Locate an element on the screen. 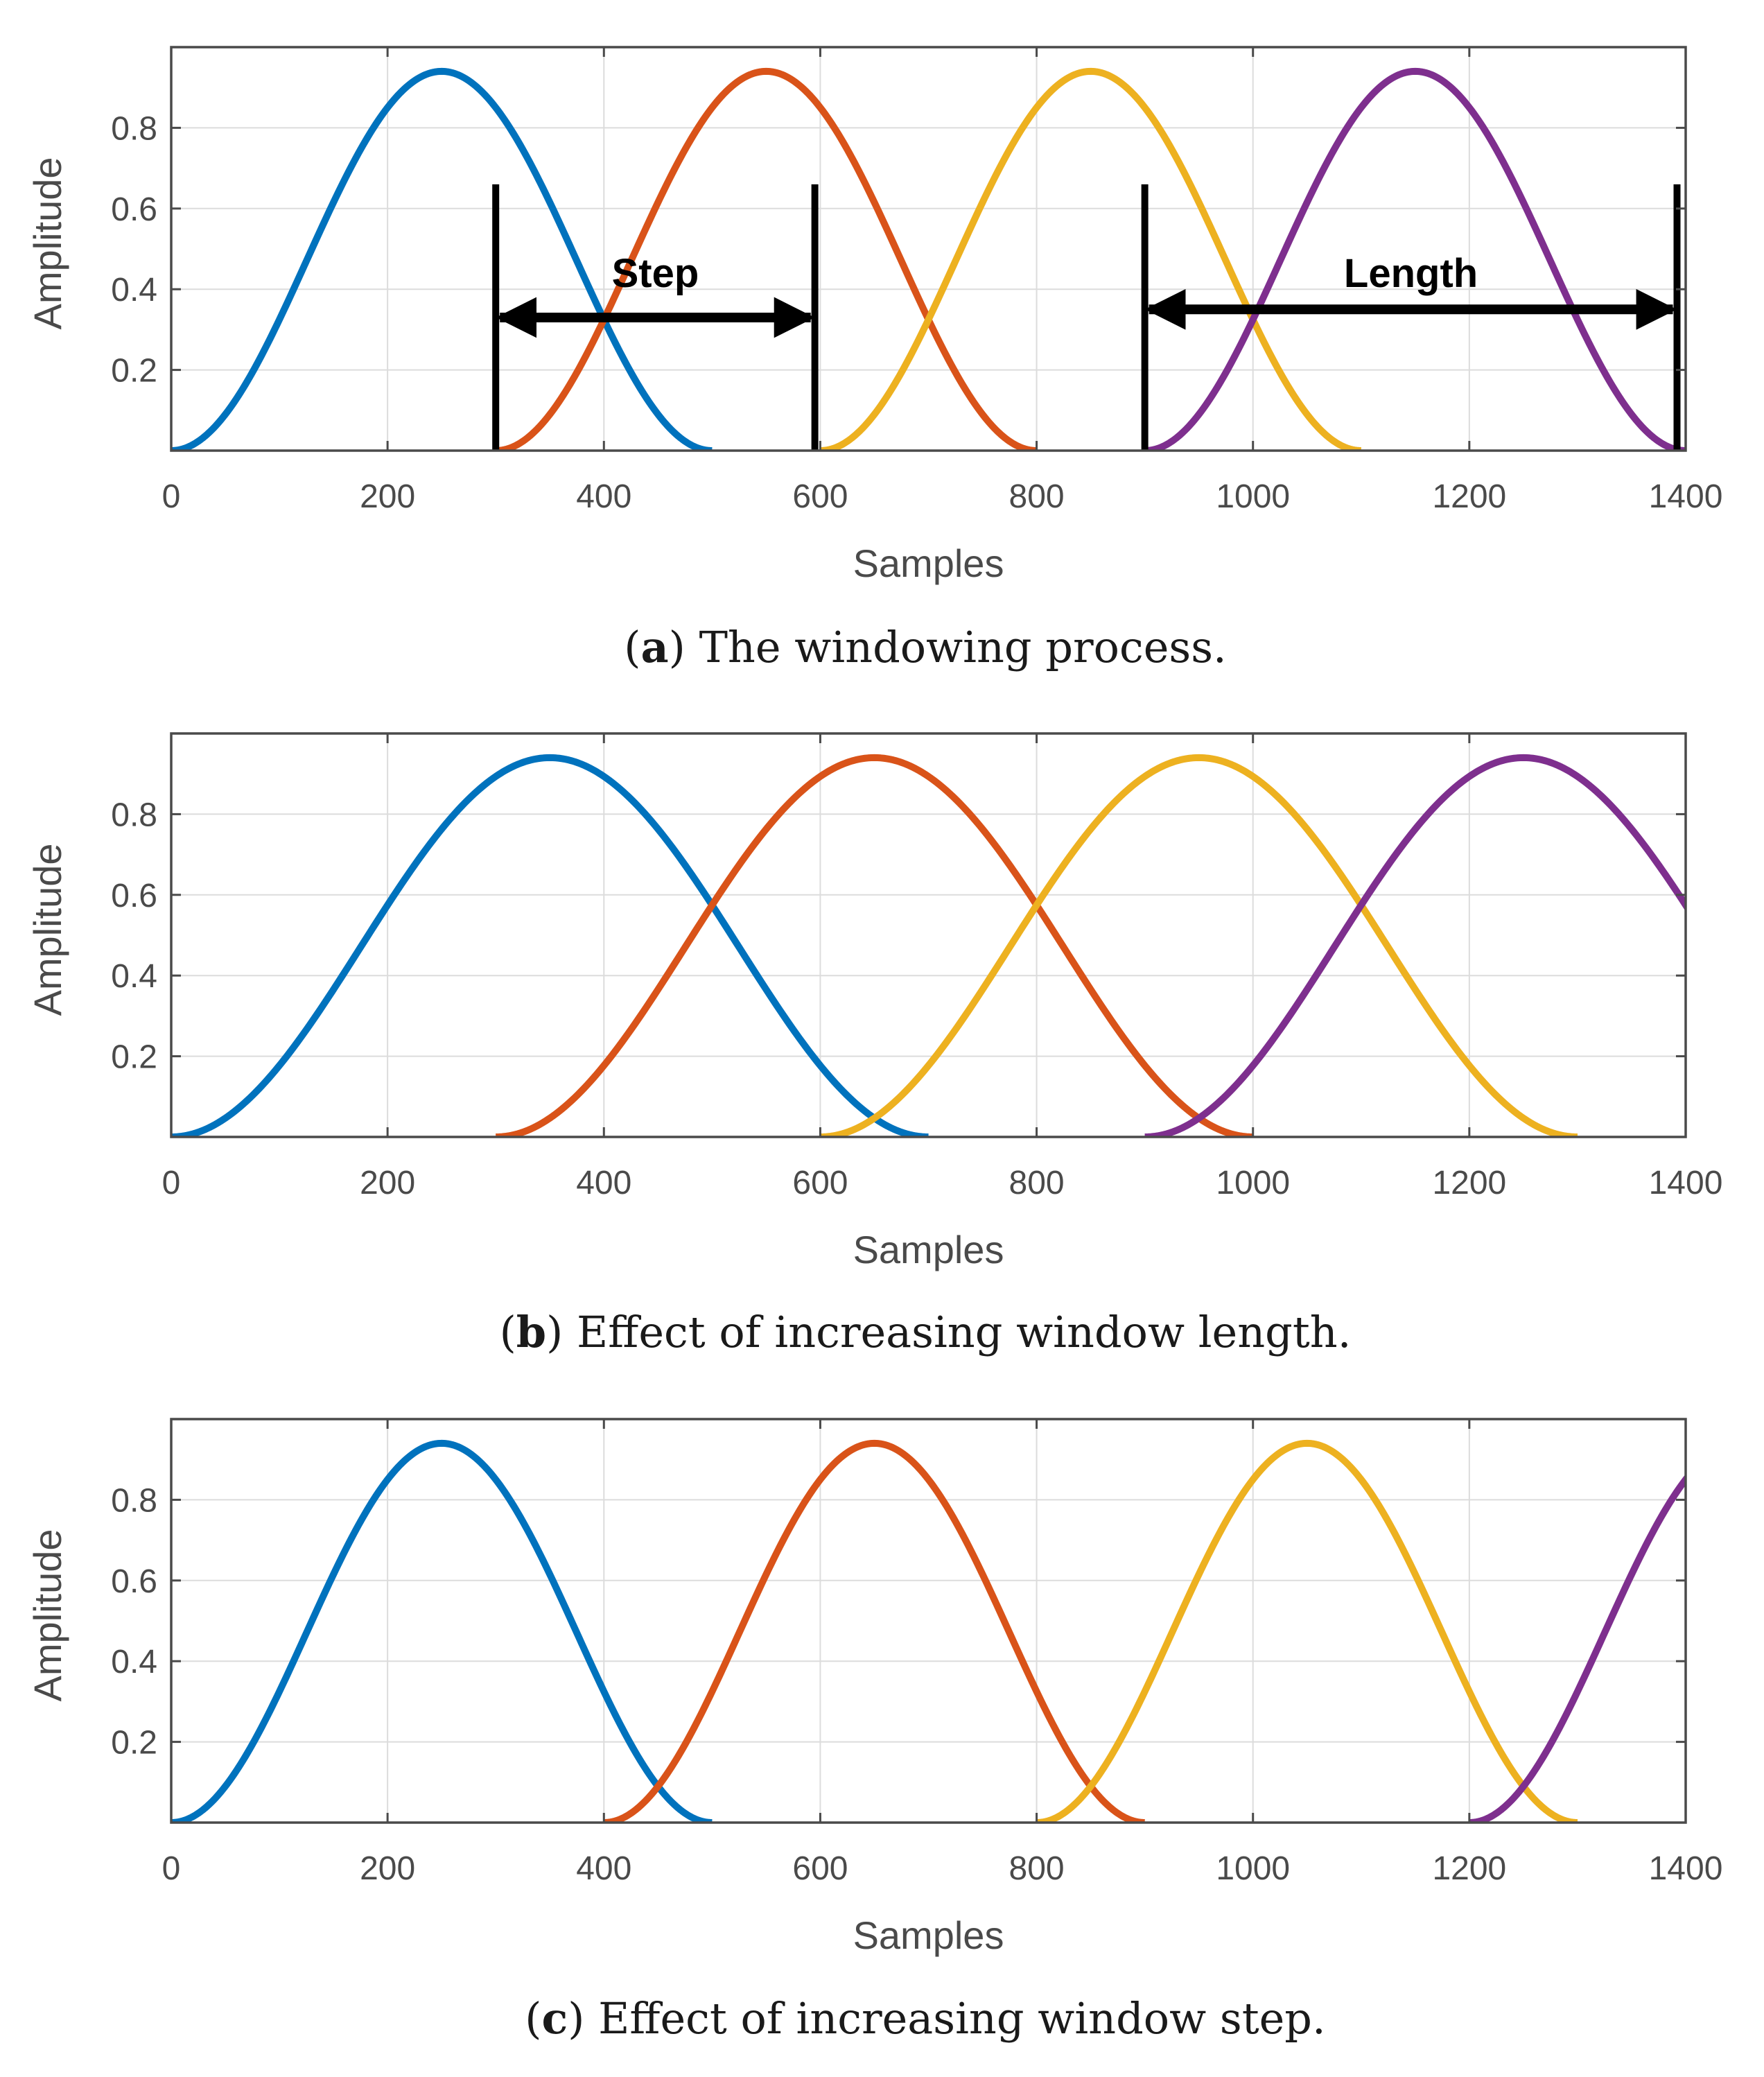 Image resolution: width=1764 pixels, height=2077 pixels. annotation-label: Length is located at coordinates (1411, 273).